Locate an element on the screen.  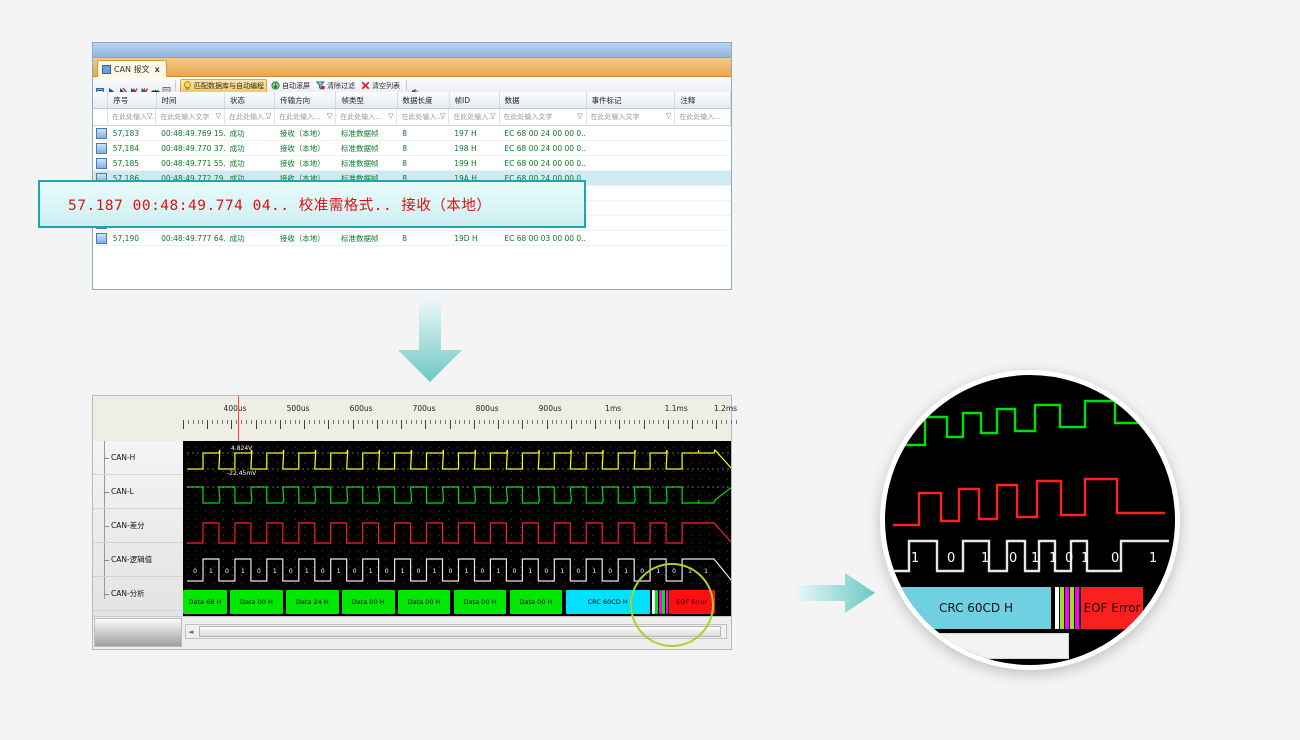
cell-frameid: 198 H is located at coordinates (465, 148).